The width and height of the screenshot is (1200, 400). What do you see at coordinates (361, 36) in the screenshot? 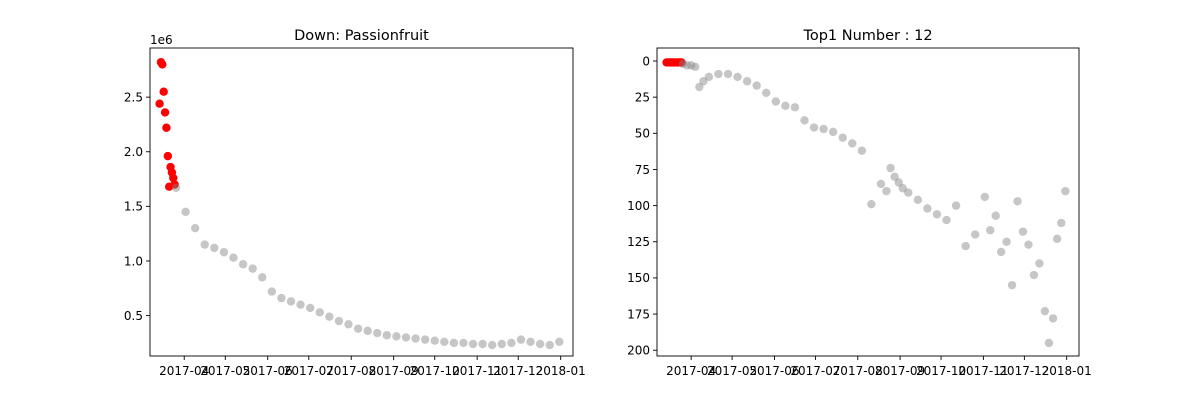
I see `left-chart-title: Down: Passionfruit` at bounding box center [361, 36].